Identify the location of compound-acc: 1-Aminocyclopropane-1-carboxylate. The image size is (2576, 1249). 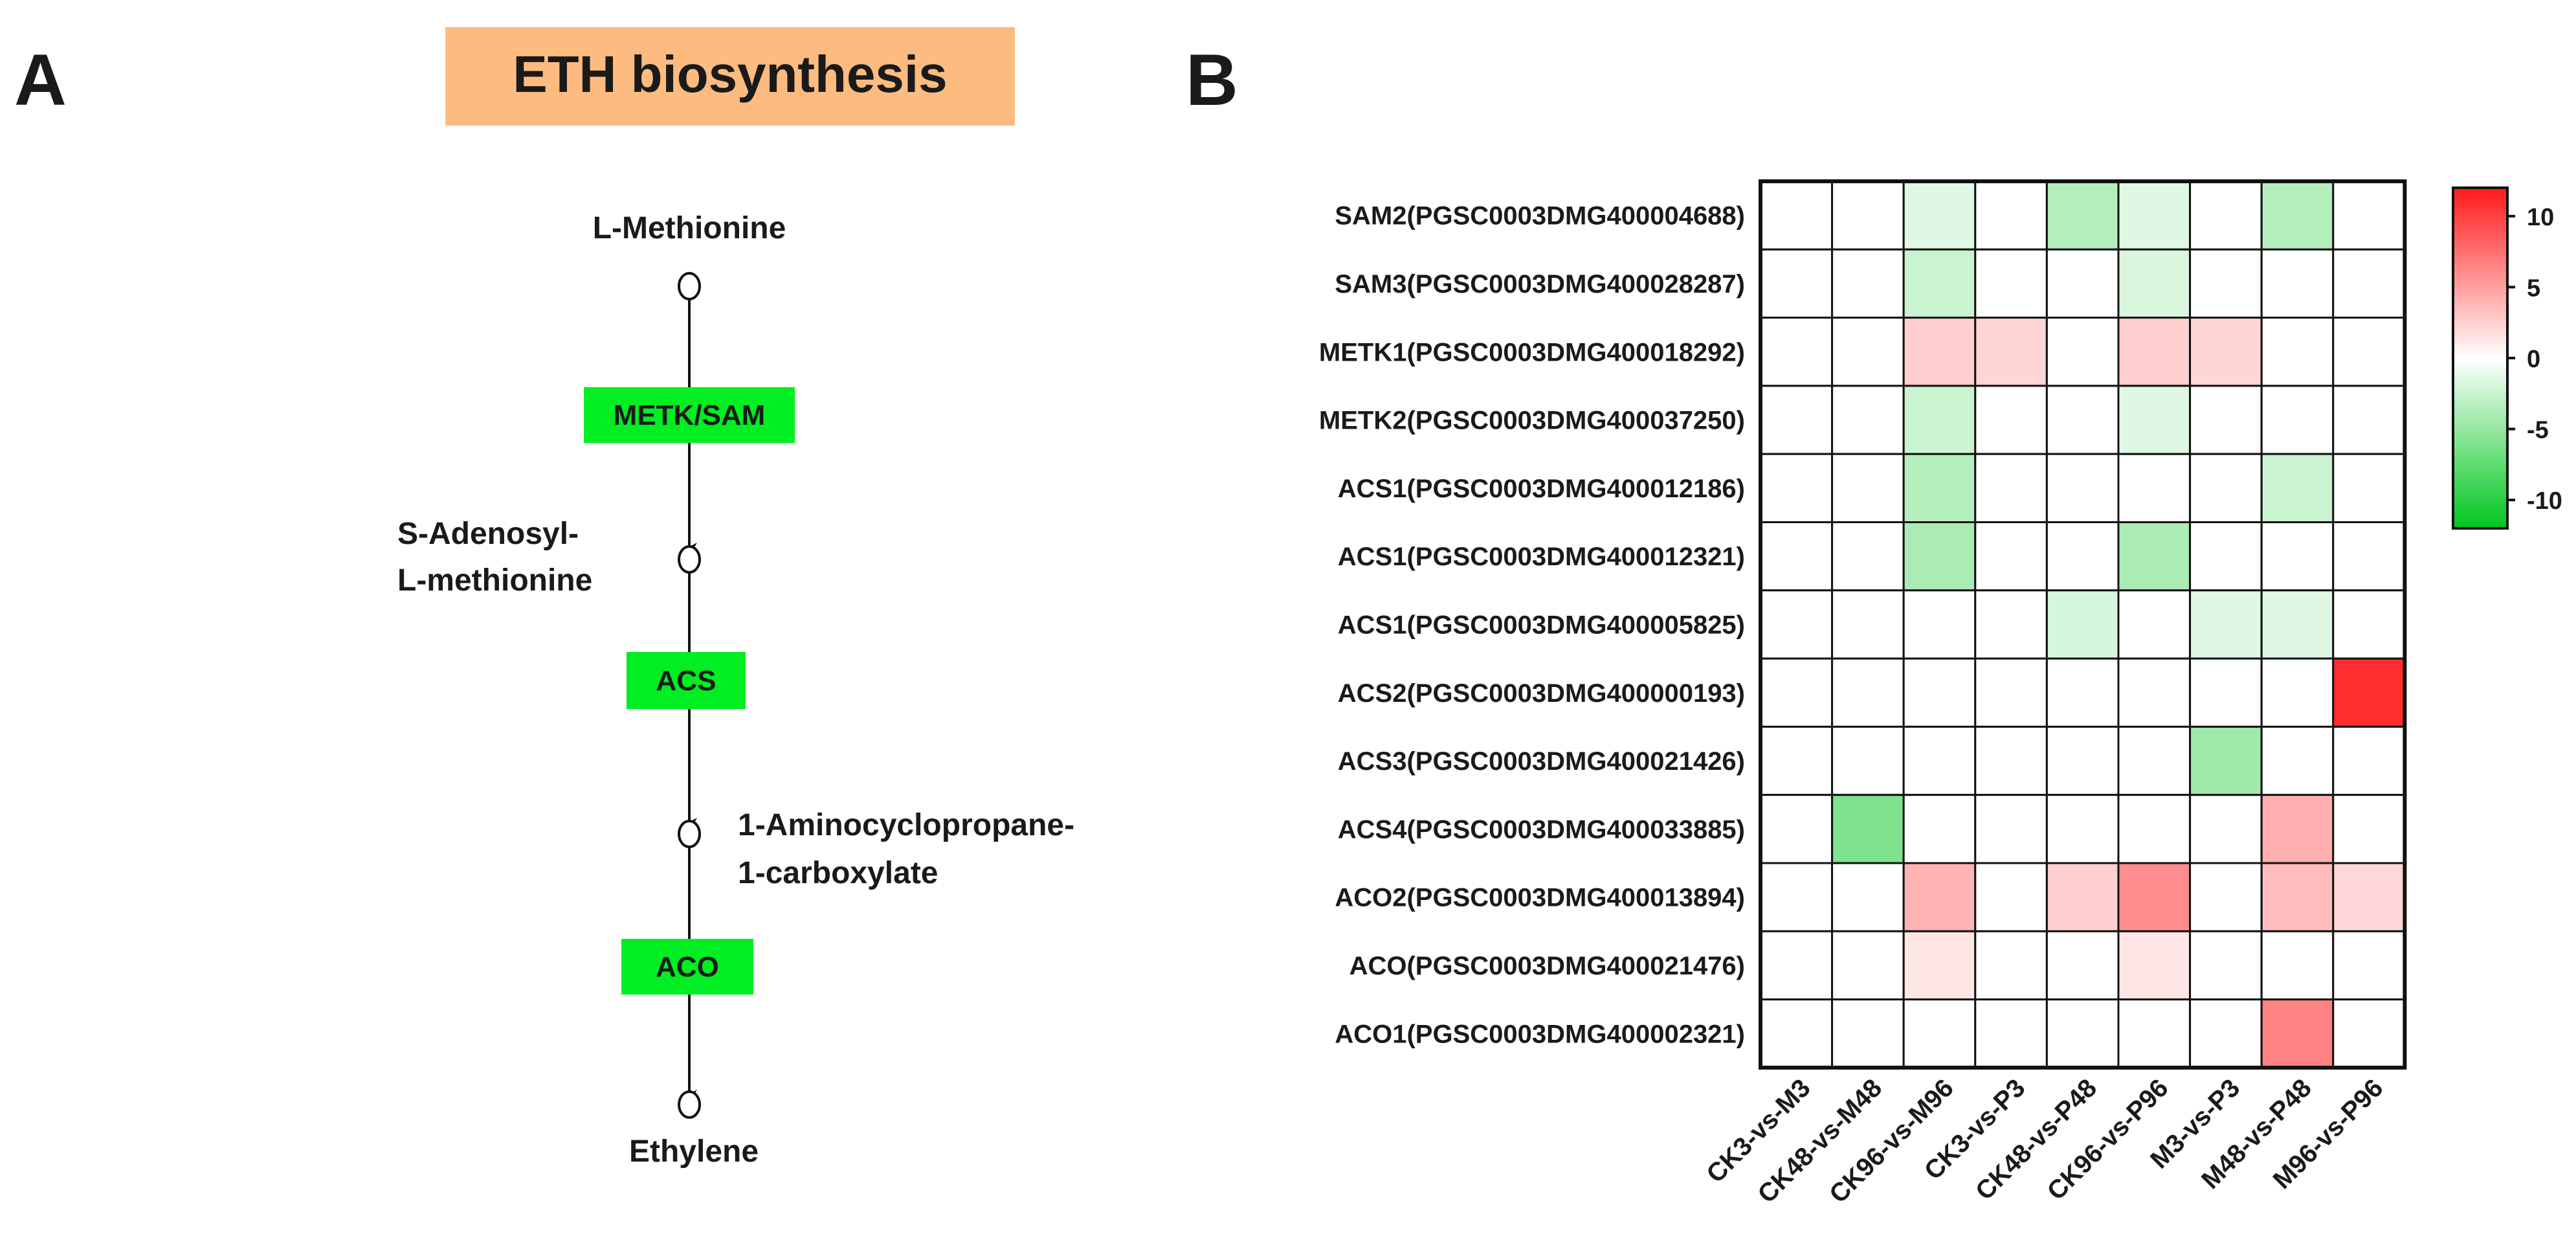
(906, 849).